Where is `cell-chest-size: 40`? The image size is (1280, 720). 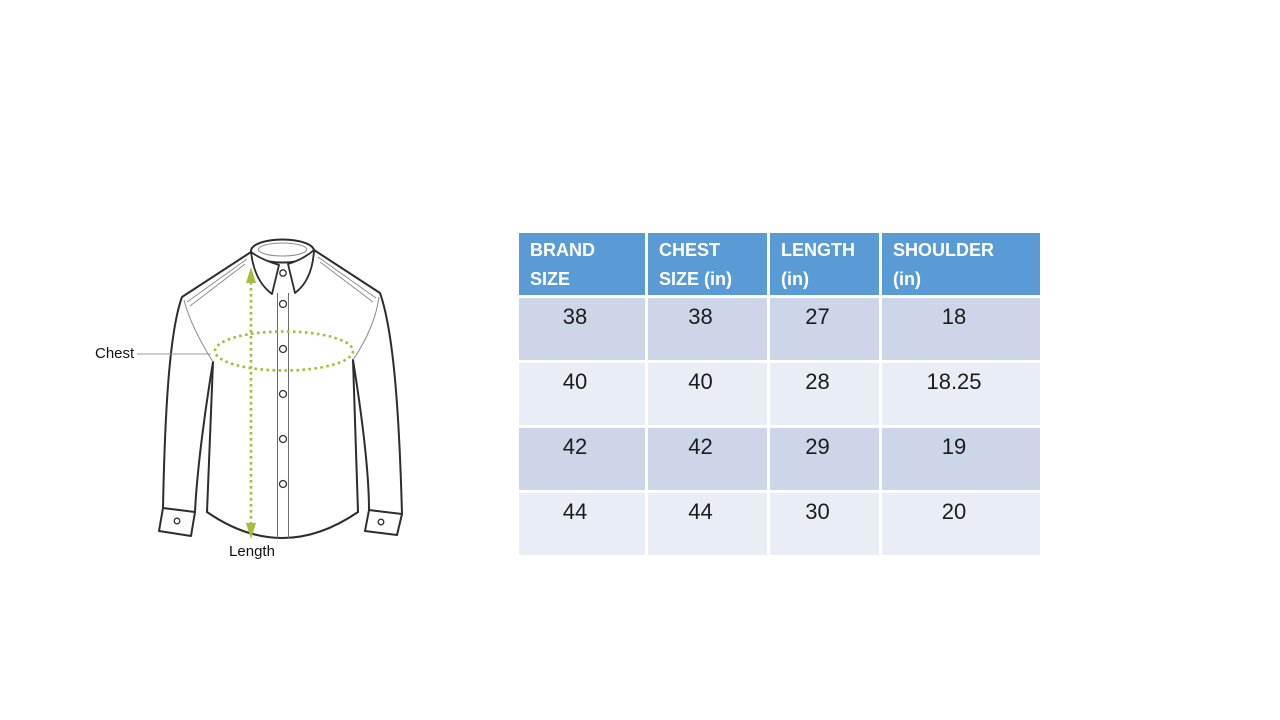
cell-chest-size: 40 is located at coordinates (707, 394).